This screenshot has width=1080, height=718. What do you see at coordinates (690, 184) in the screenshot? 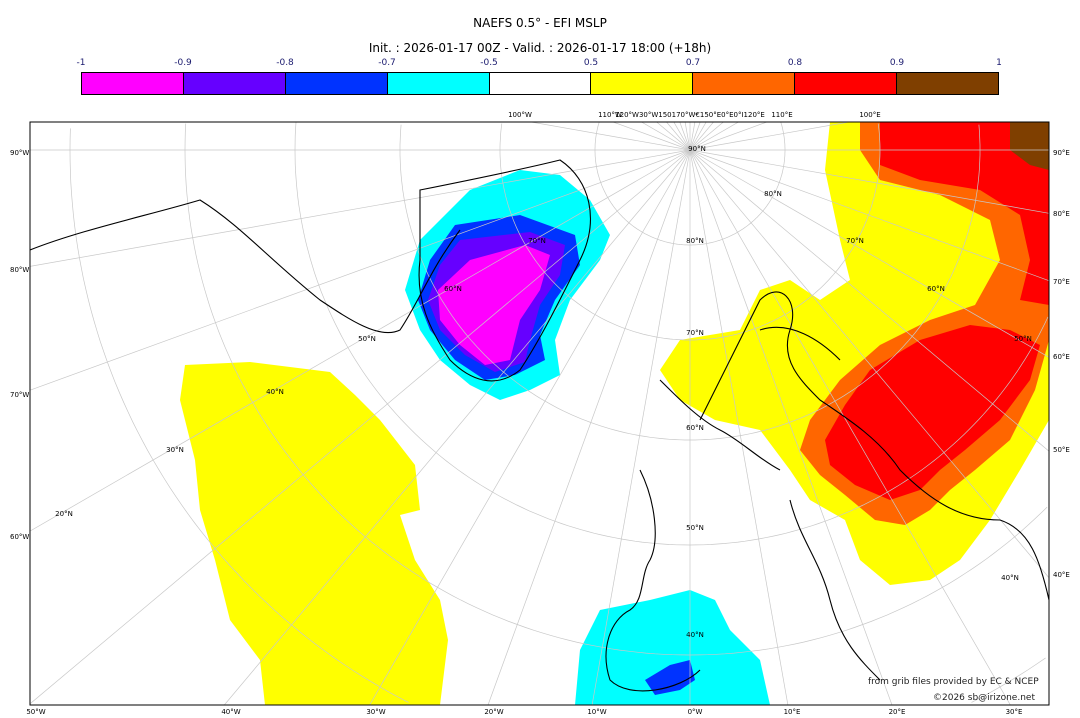
I see `latitude-circle` at bounding box center [690, 184].